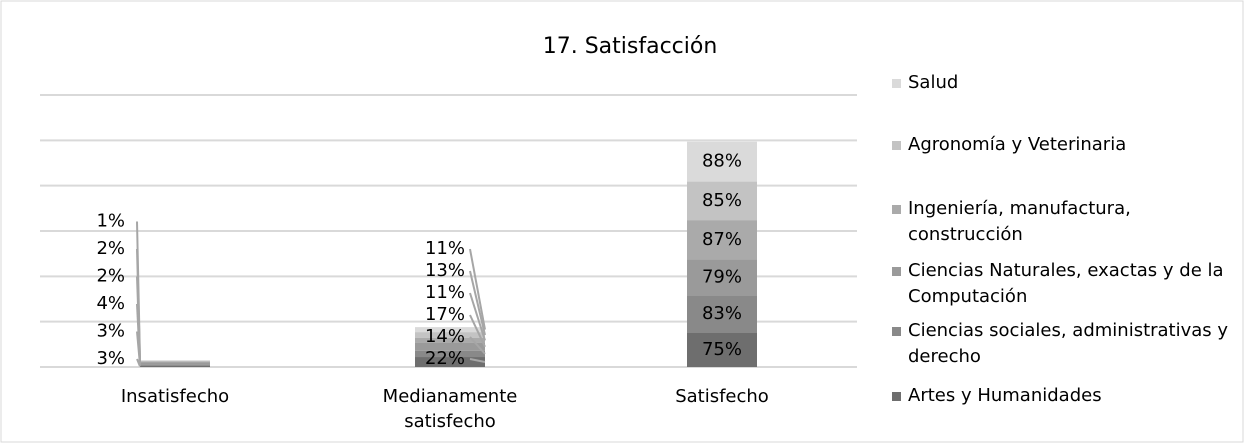  I want to click on chart-title: 17. Satisfacción, so click(630, 46).